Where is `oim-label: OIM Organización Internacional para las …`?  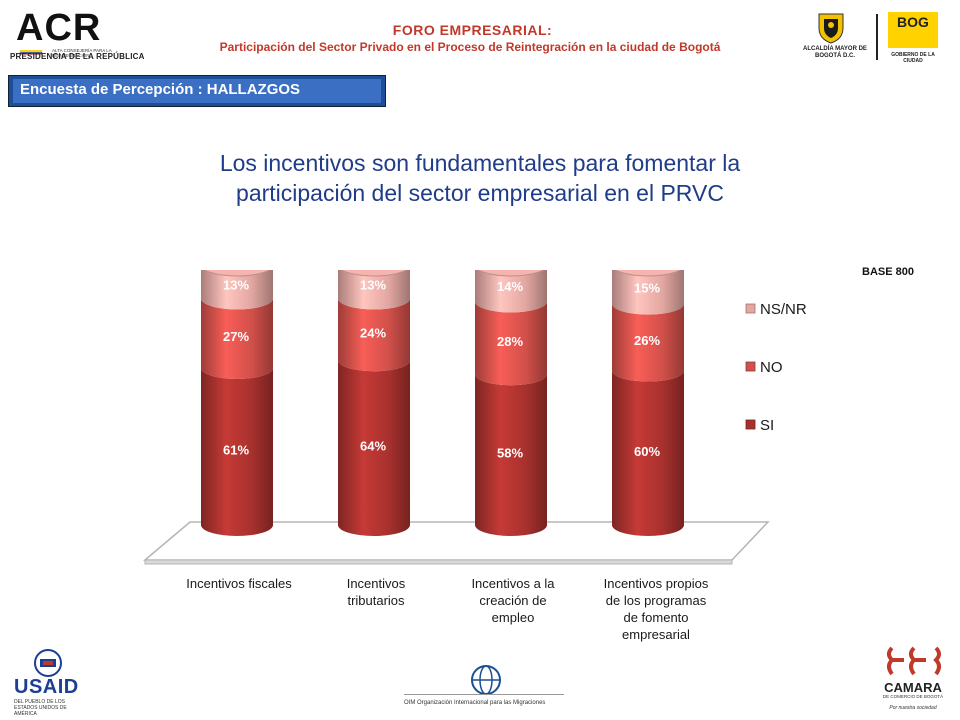
oim-label: OIM Organización Internacional para las … is located at coordinates (475, 703).